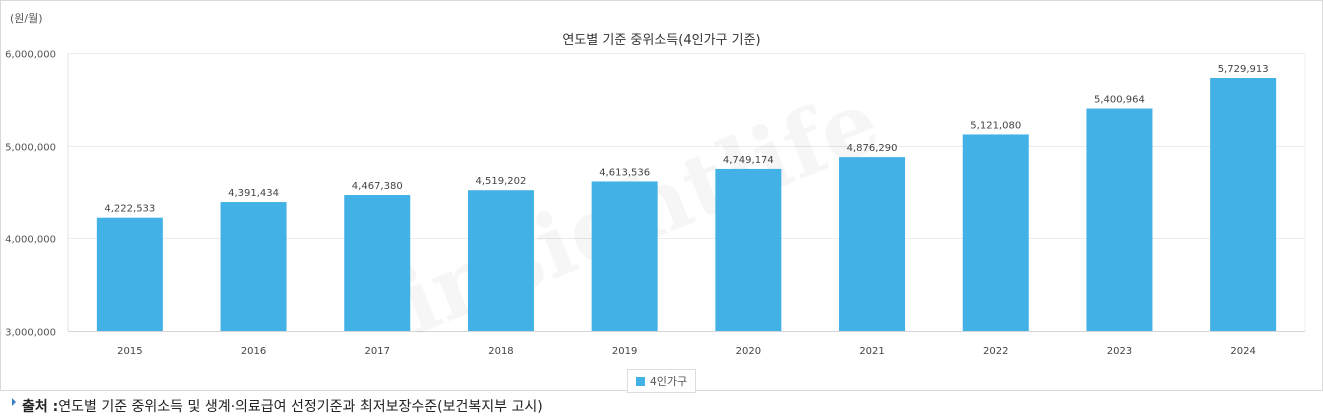 Image resolution: width=1323 pixels, height=420 pixels. I want to click on x-tick-label: 2024, so click(1242, 351).